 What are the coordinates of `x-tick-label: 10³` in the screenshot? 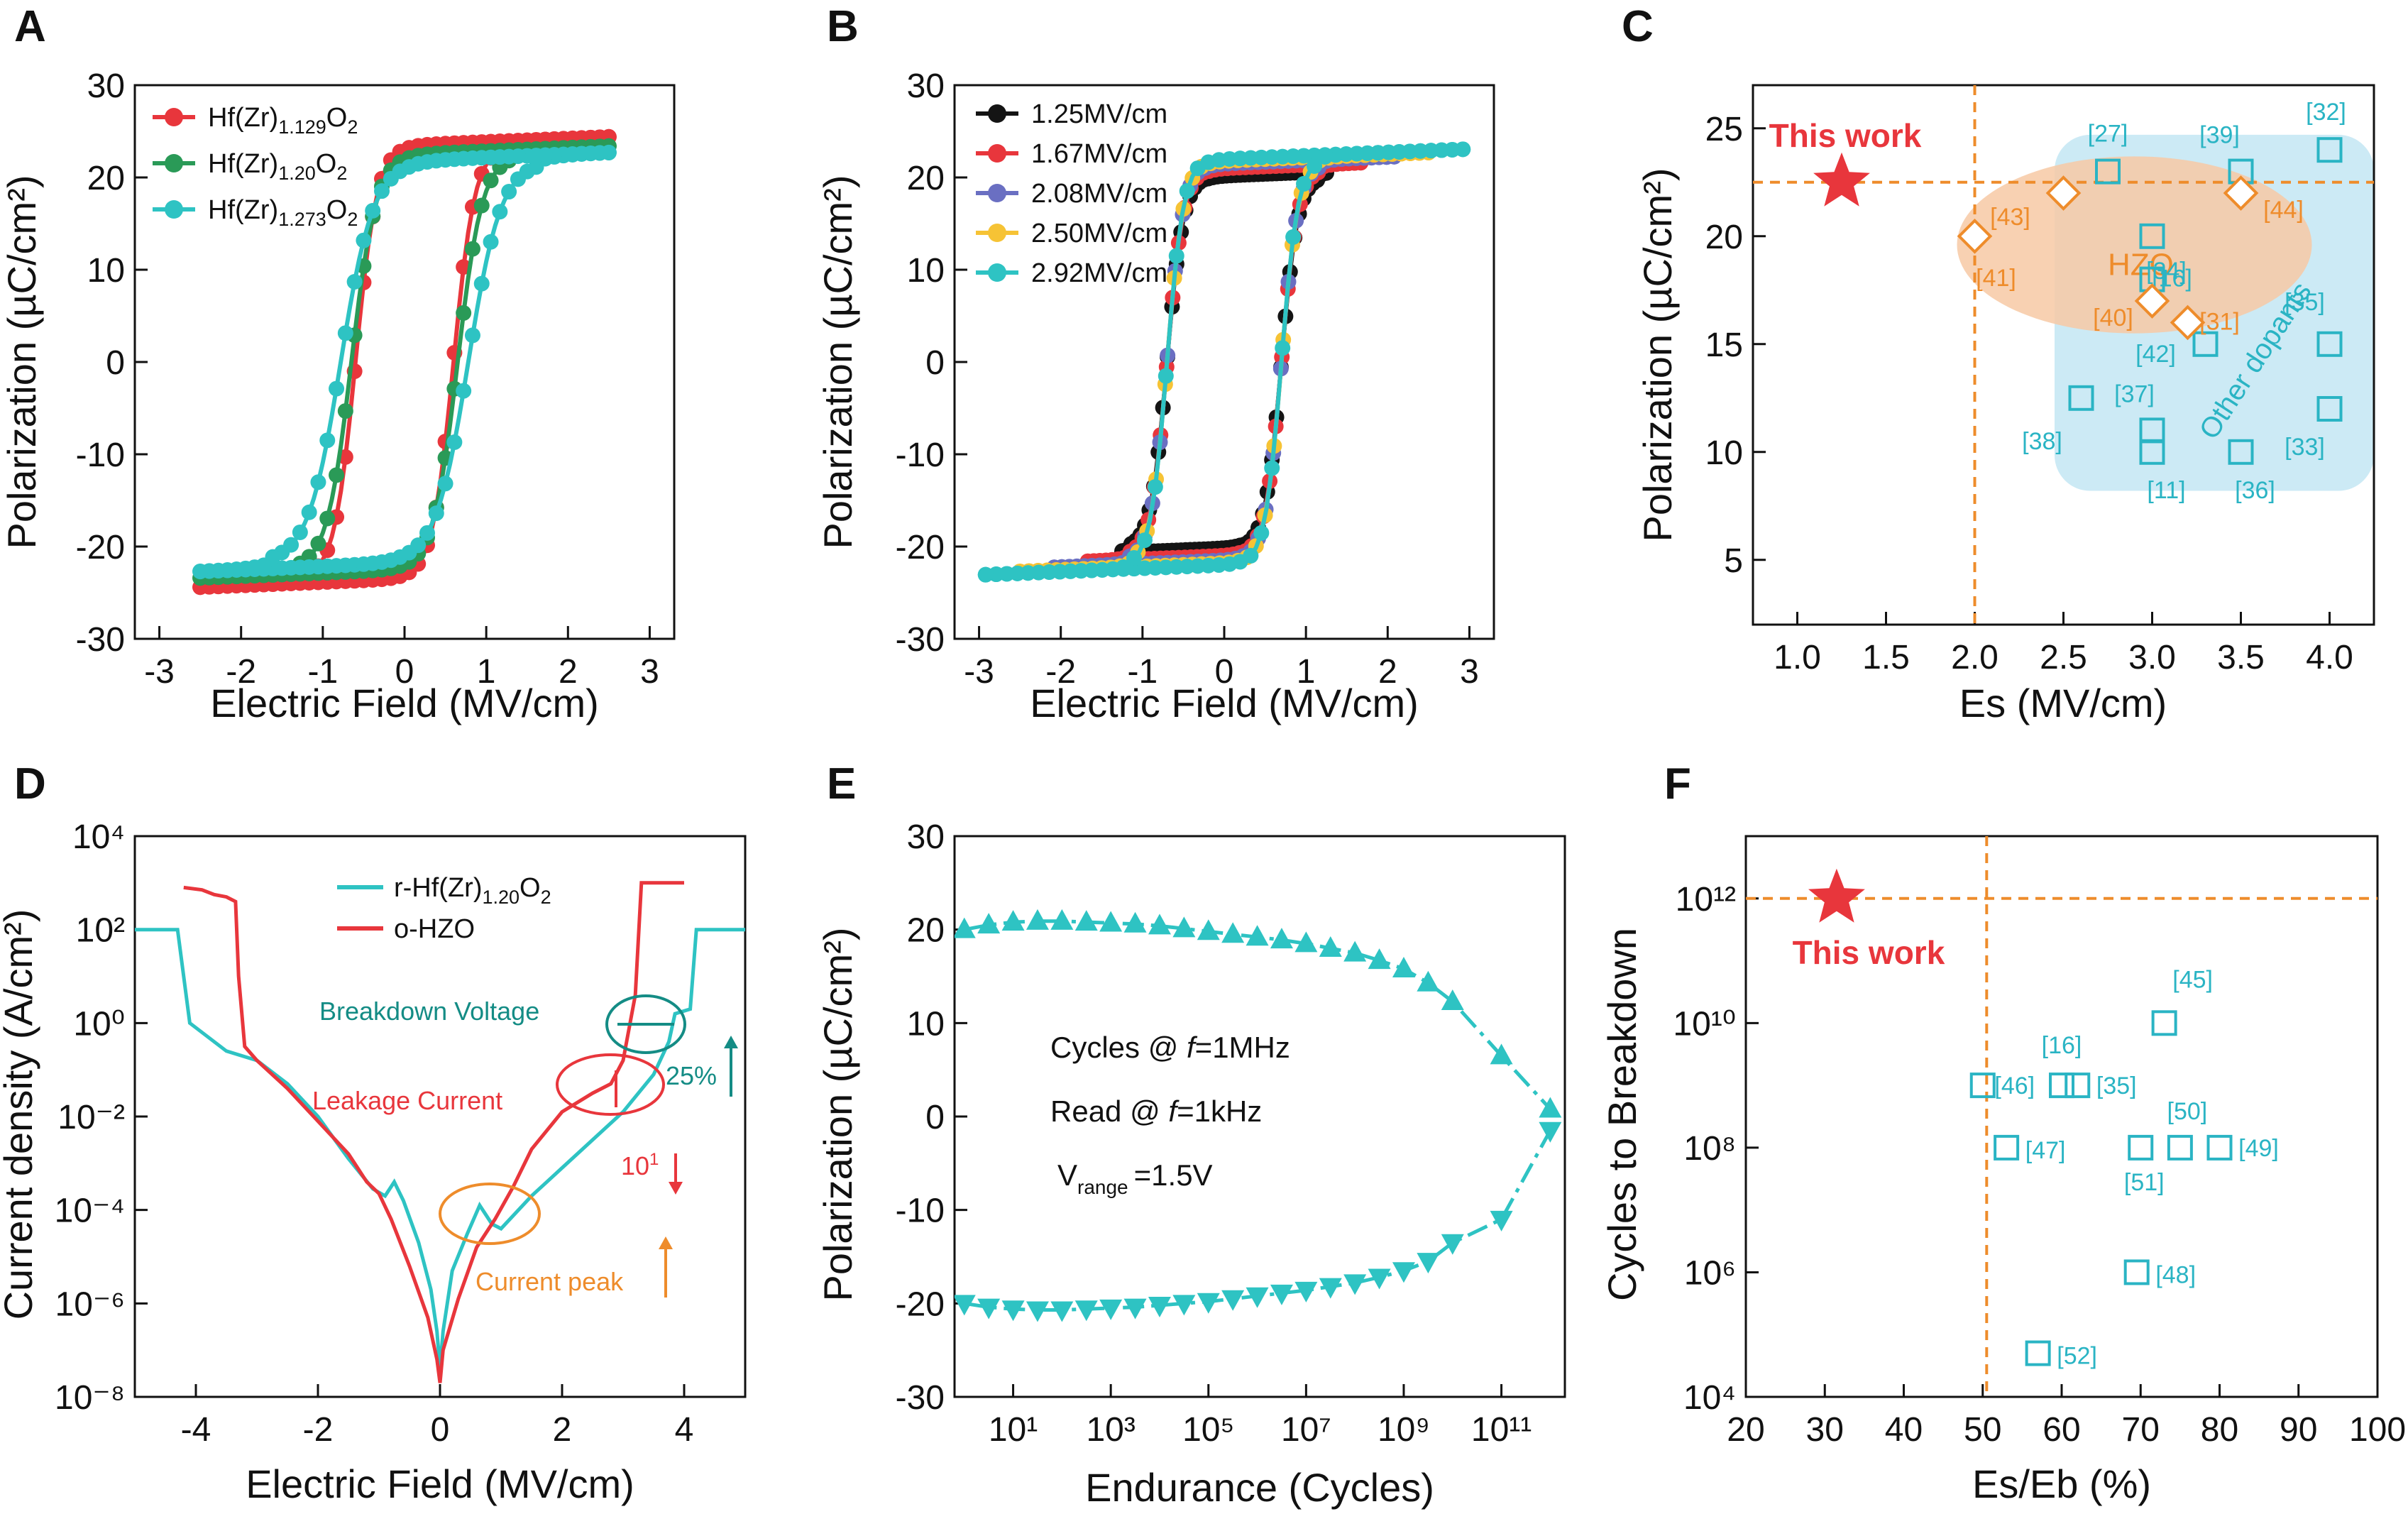 It's located at (1110, 1430).